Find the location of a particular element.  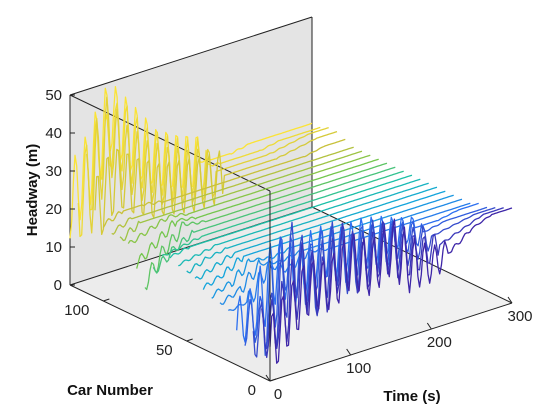

x-tick-label: 300 is located at coordinates (519, 316).